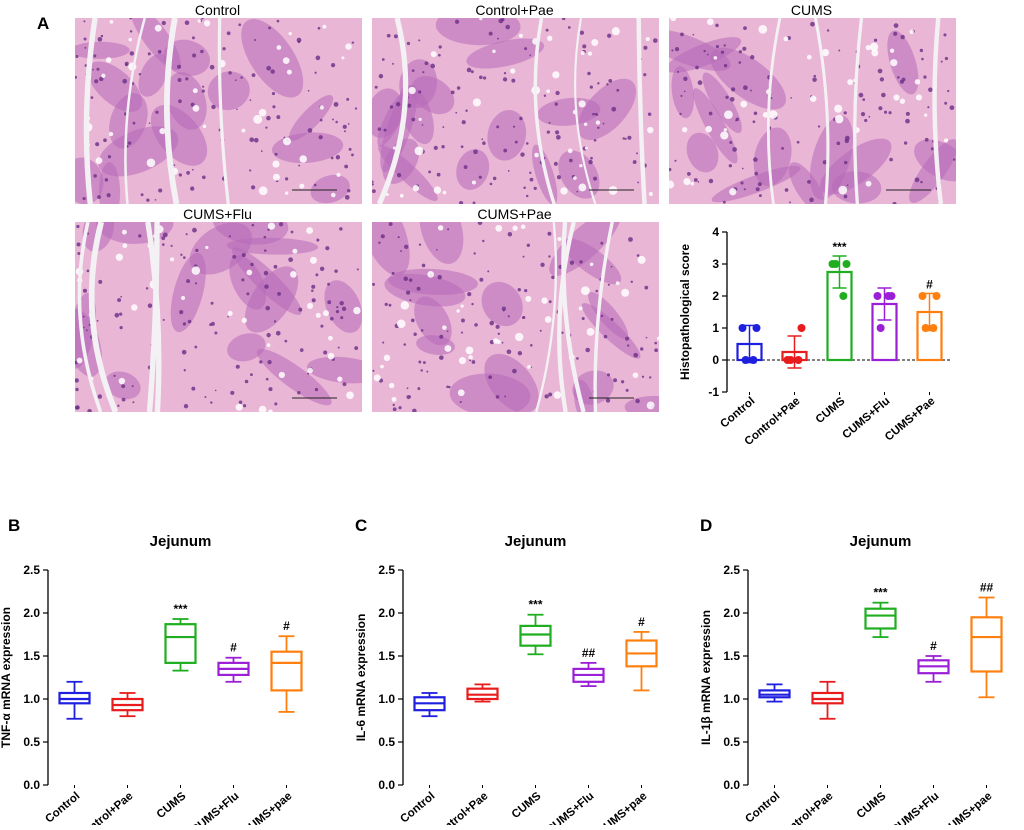 The image size is (1024, 830). What do you see at coordinates (910, 419) in the screenshot?
I see `x-tick-label: CUMS+Pae` at bounding box center [910, 419].